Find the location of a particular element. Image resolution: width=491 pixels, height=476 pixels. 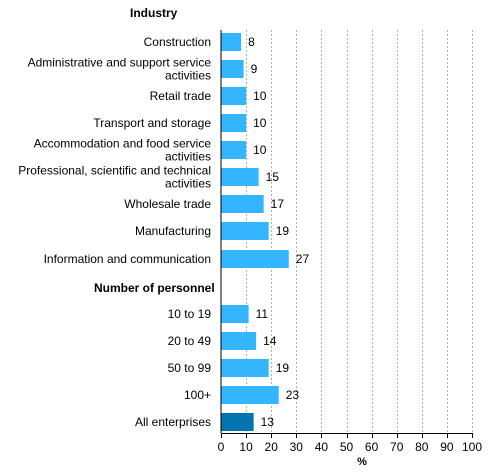

x-tick-label: 20 is located at coordinates (272, 447).